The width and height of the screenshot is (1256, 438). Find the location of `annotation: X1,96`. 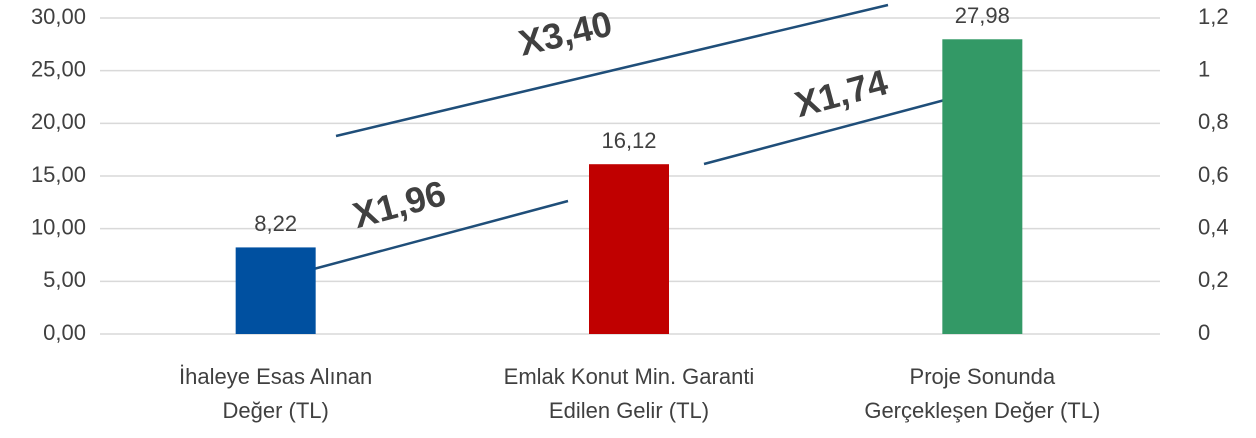

annotation: X1,96 is located at coordinates (398, 204).